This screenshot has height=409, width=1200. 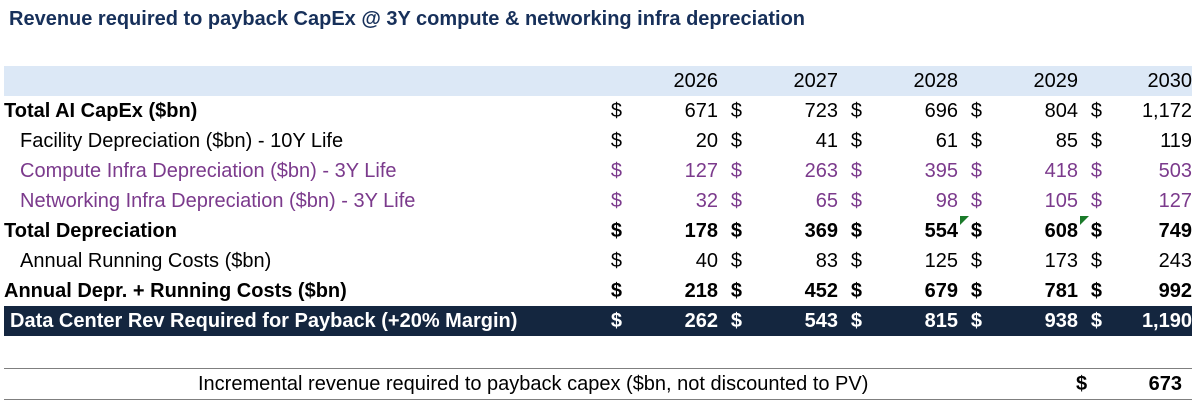 I want to click on row-label: Annual Depr. + Running Costs ($bn), so click(x=175, y=291).